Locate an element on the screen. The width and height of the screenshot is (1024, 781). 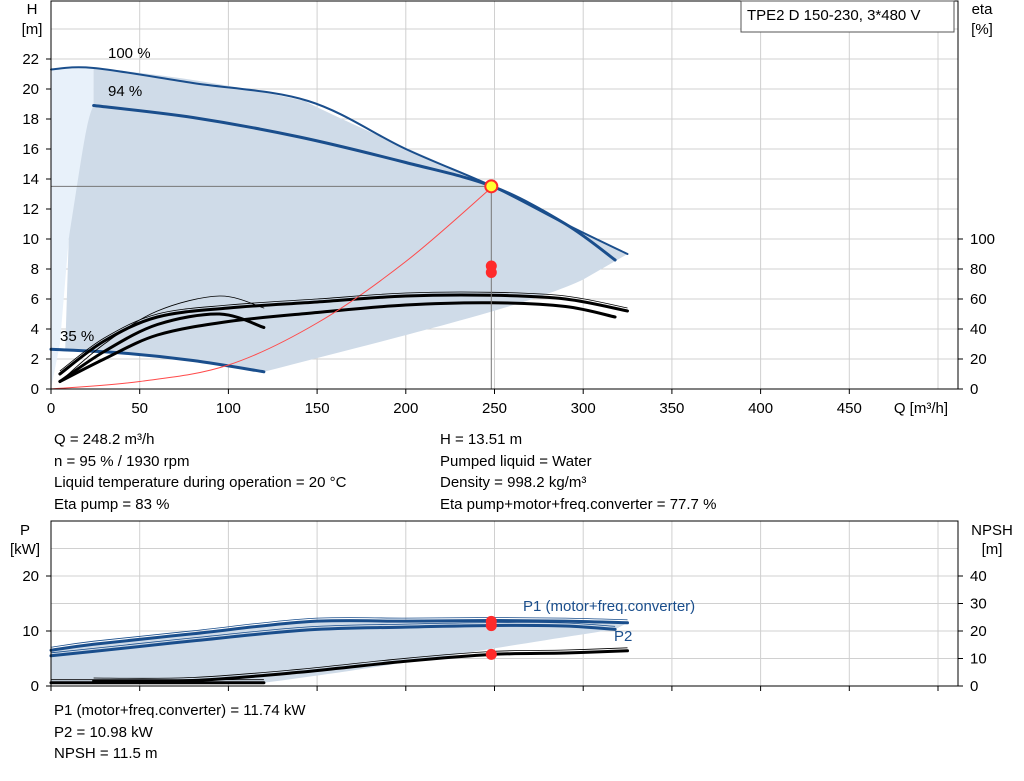
info-pumped-liquid: Pumped liquid = Water is located at coordinates (516, 461).